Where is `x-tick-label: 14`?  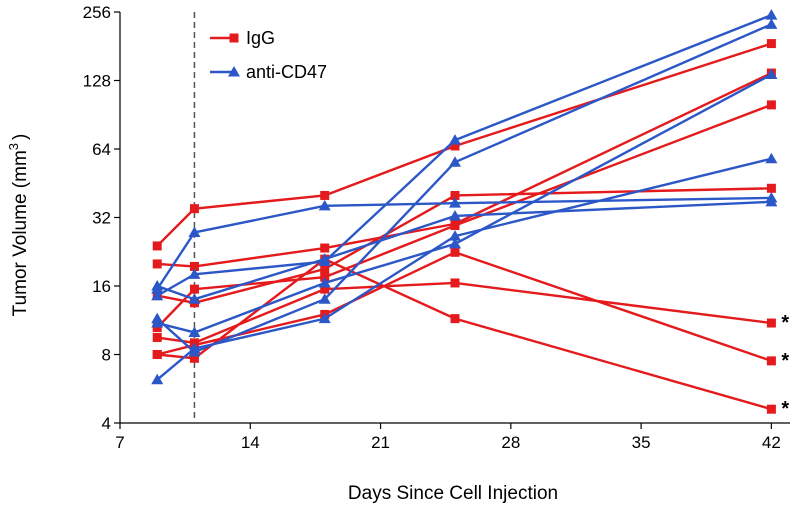 x-tick-label: 14 is located at coordinates (250, 442).